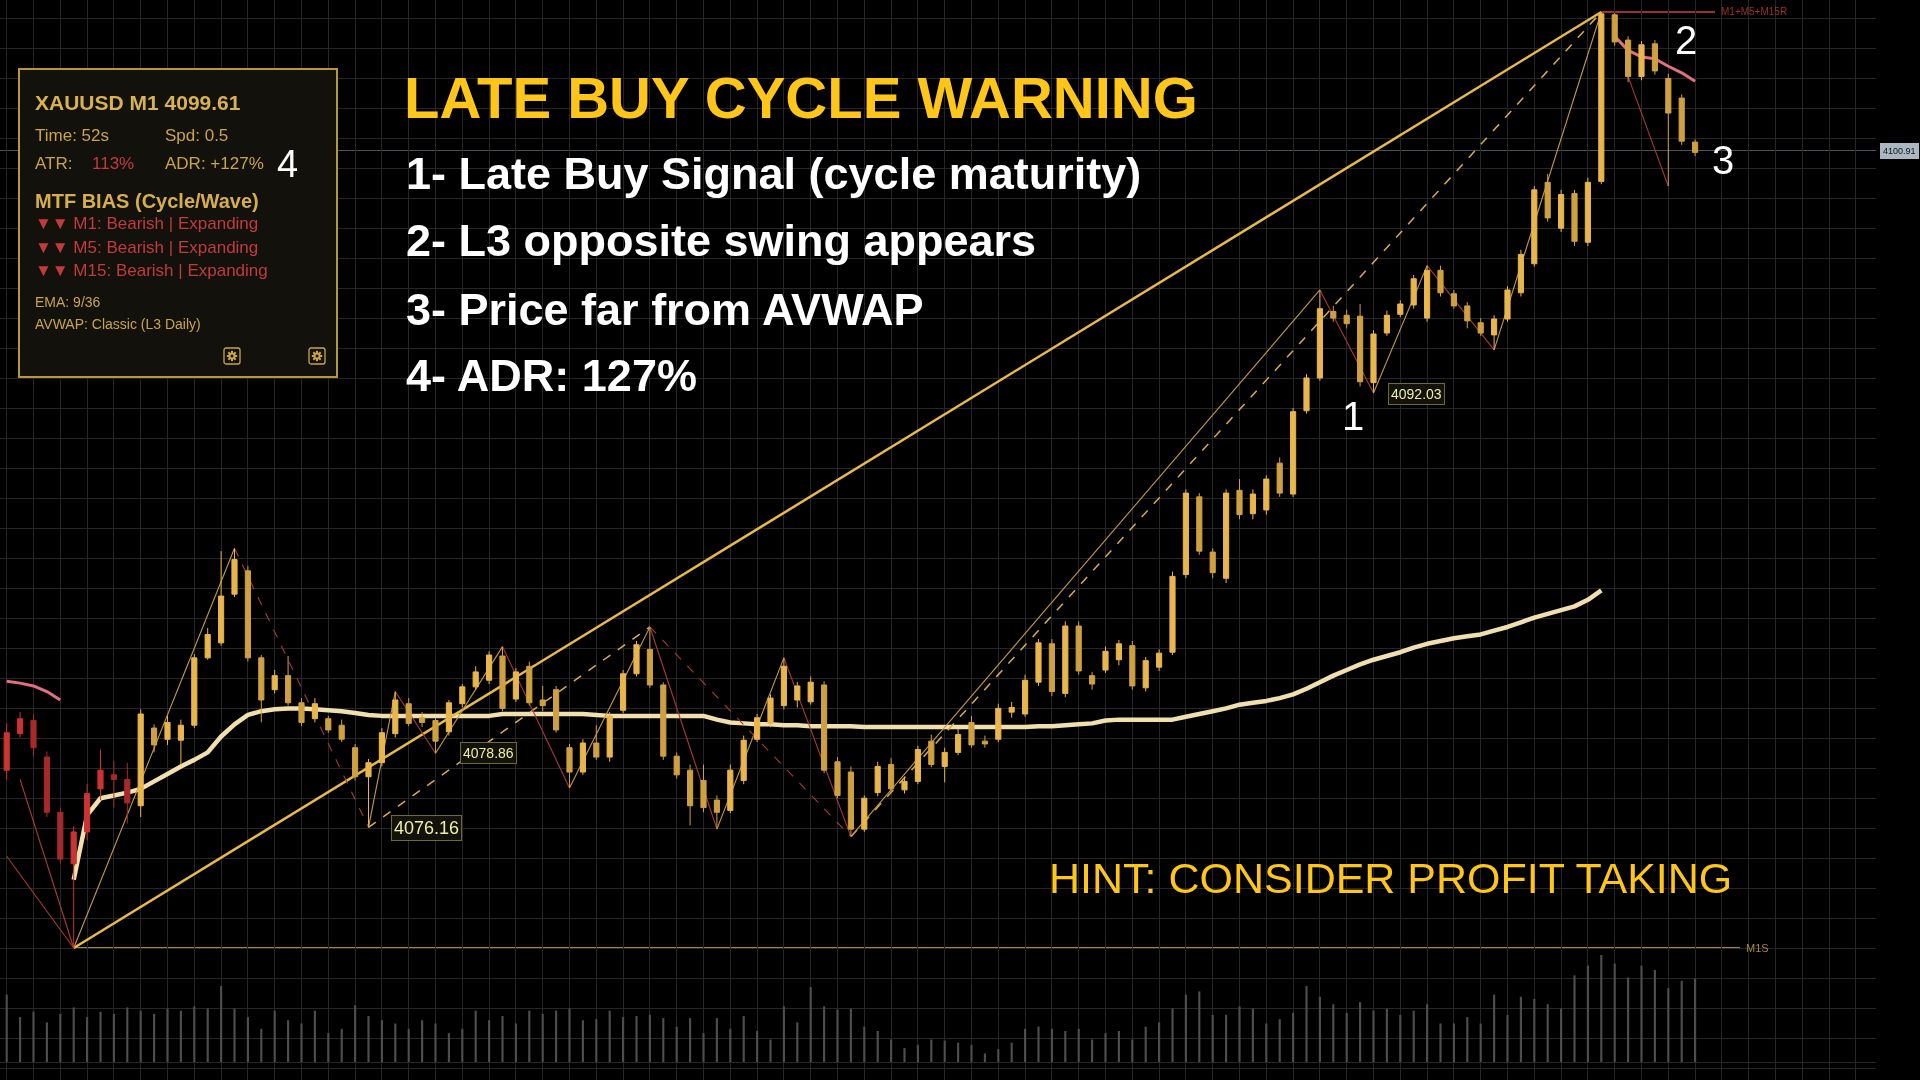  I want to click on annotation: 1, so click(1353, 416).